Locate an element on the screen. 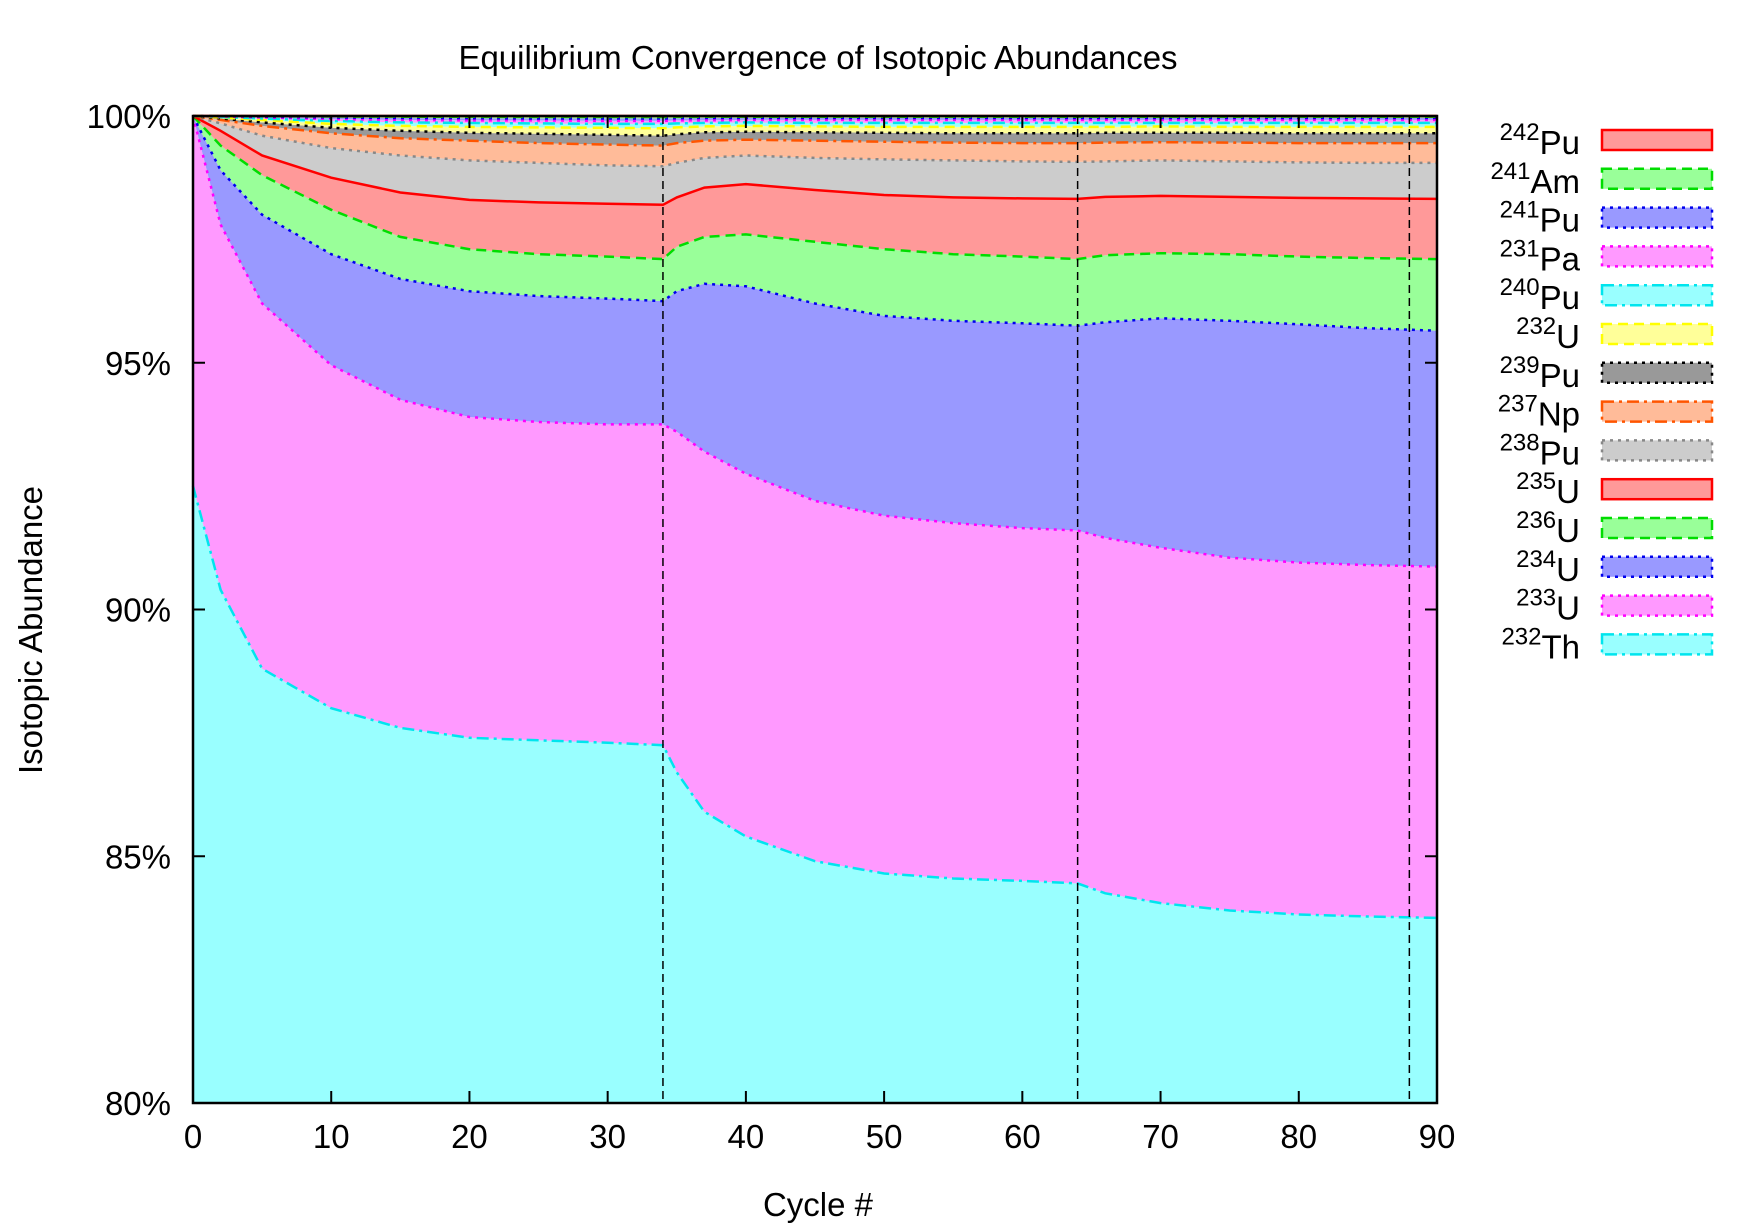 The width and height of the screenshot is (1750, 1225). y-tick-label: 85% is located at coordinates (138, 856).